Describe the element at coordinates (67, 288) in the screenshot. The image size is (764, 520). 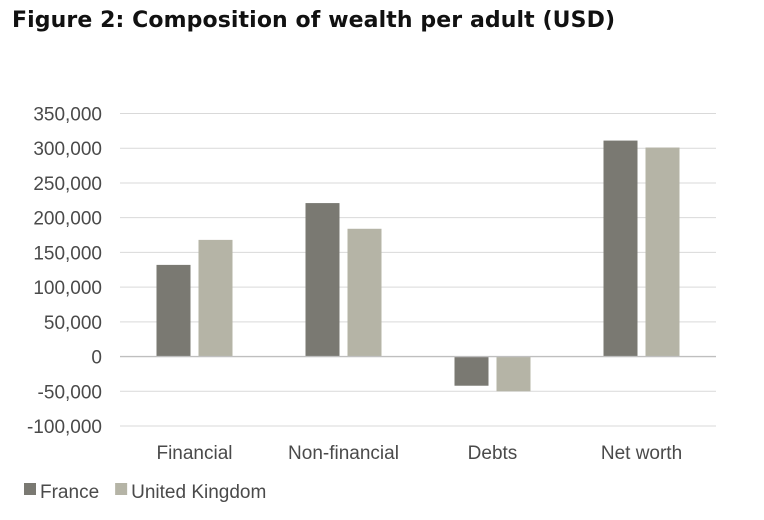
I see `y-tick-label: 100,000` at that location.